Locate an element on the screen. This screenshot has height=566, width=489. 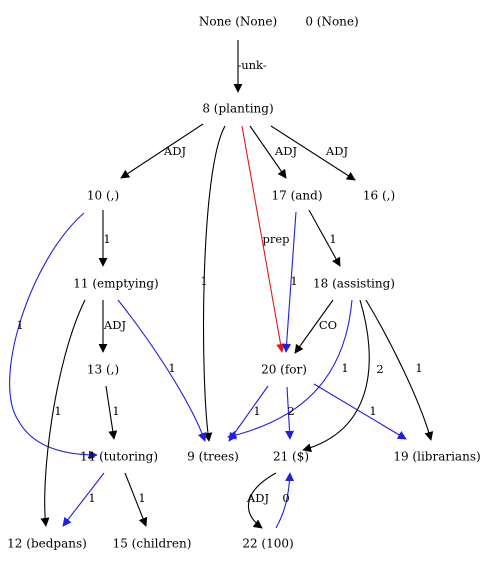
node-n21: 21 ($) is located at coordinates (291, 457).